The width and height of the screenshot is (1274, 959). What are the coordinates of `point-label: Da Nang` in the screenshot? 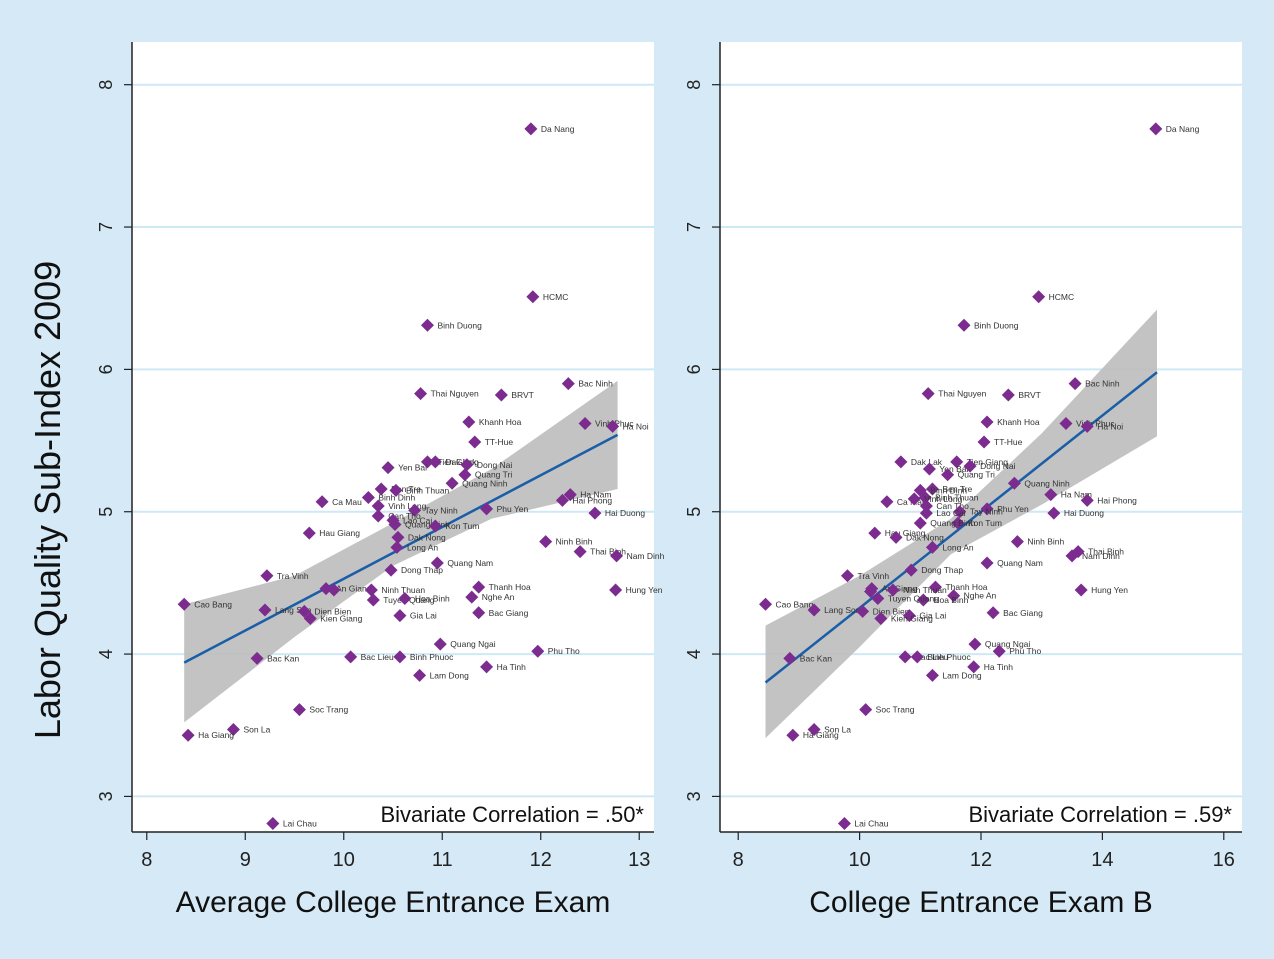 It's located at (558, 129).